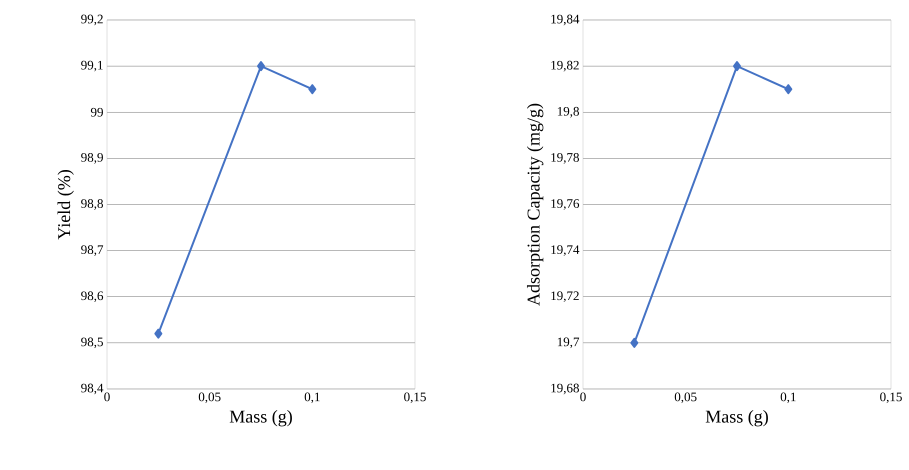  Describe the element at coordinates (92, 389) in the screenshot. I see `y-tick-label: 98,4` at that location.